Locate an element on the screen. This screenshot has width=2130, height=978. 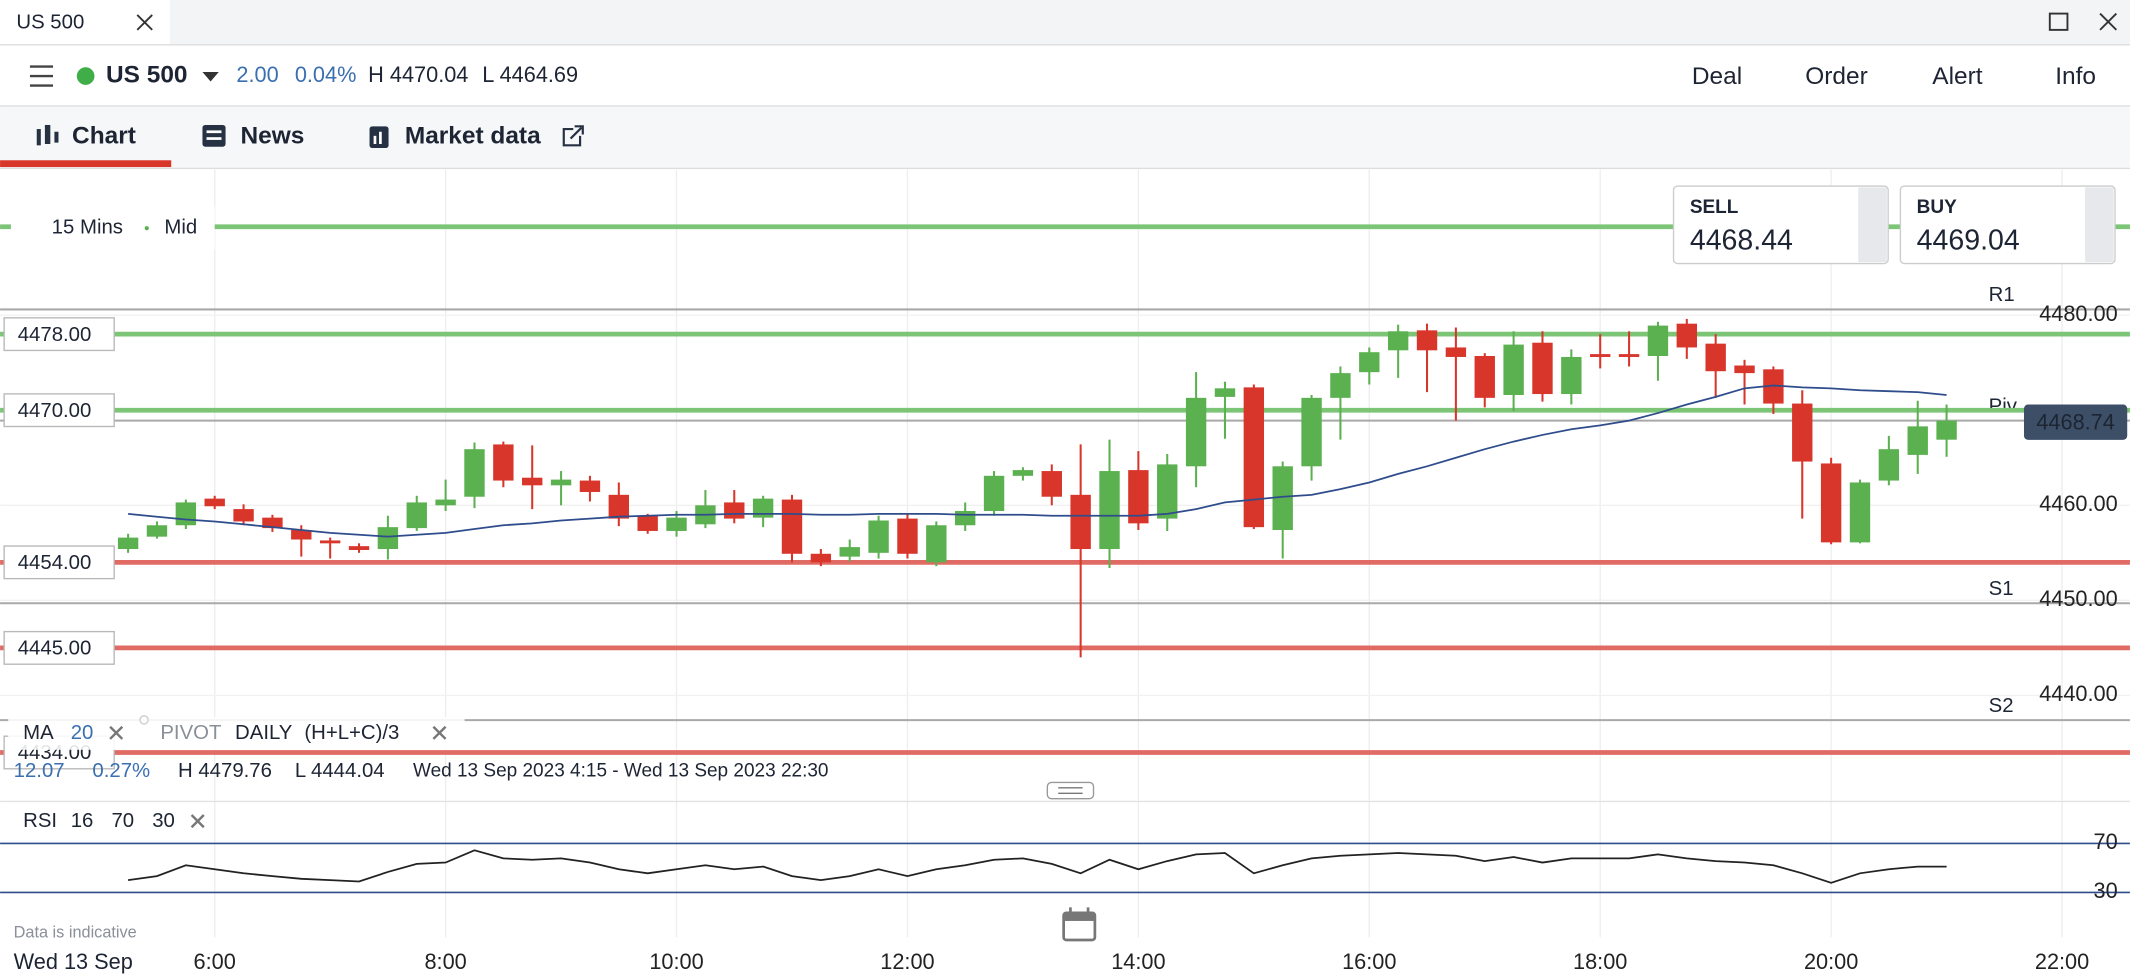
note: Data is indicative is located at coordinates (75, 932).